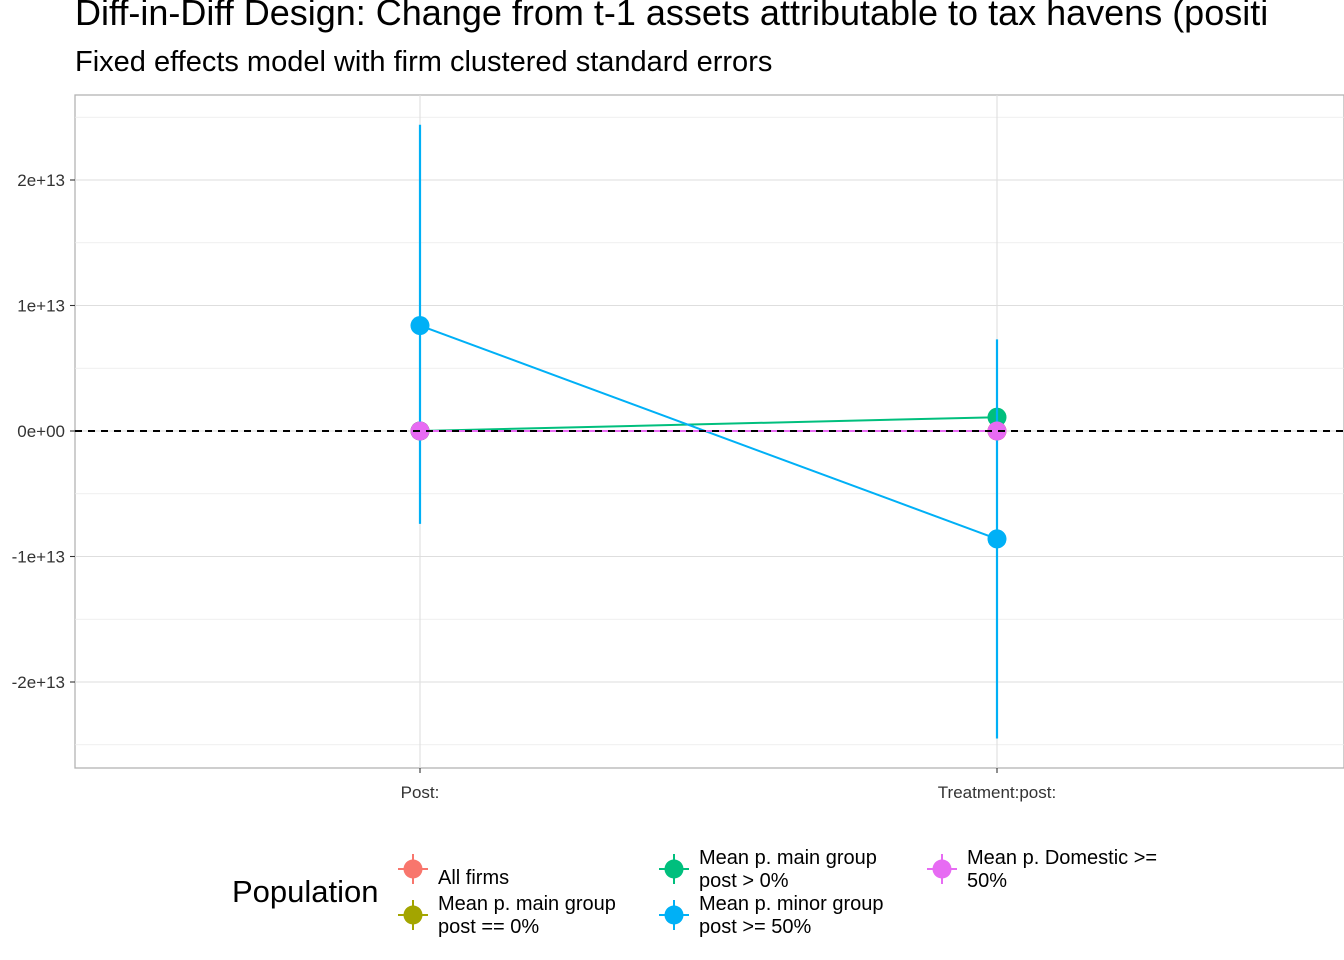  Describe the element at coordinates (41, 180) in the screenshot. I see `y-tick-label: 2e+13` at that location.